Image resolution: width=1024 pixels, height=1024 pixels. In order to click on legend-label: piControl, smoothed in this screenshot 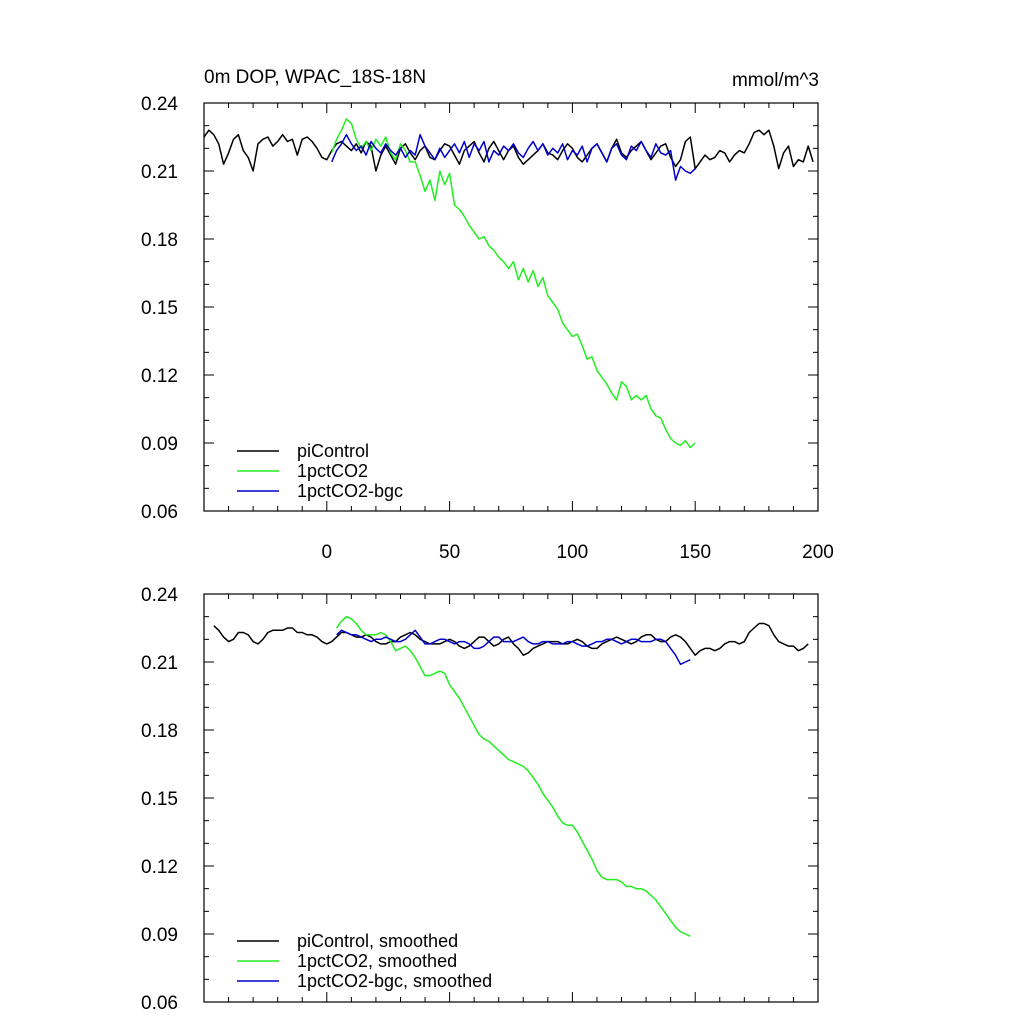, I will do `click(377, 941)`.